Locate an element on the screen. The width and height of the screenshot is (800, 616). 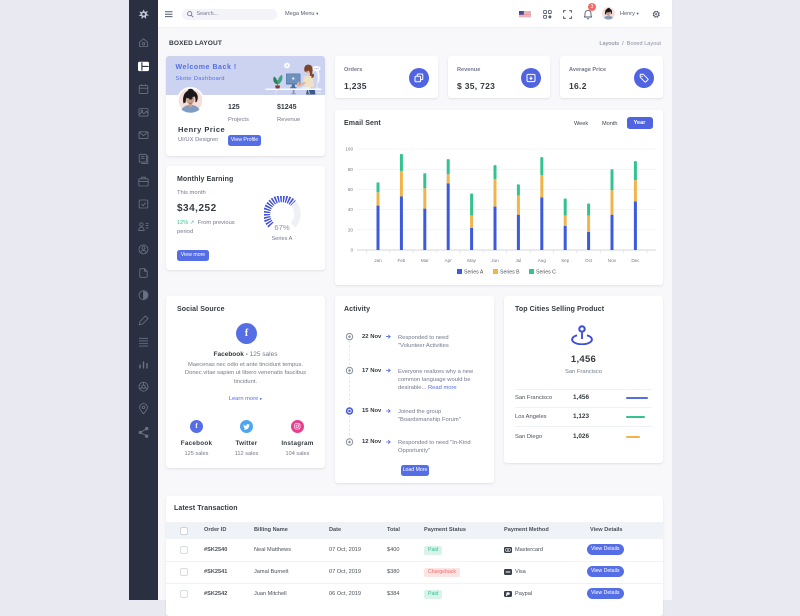
svg-text: May is located at coordinates (471, 260).